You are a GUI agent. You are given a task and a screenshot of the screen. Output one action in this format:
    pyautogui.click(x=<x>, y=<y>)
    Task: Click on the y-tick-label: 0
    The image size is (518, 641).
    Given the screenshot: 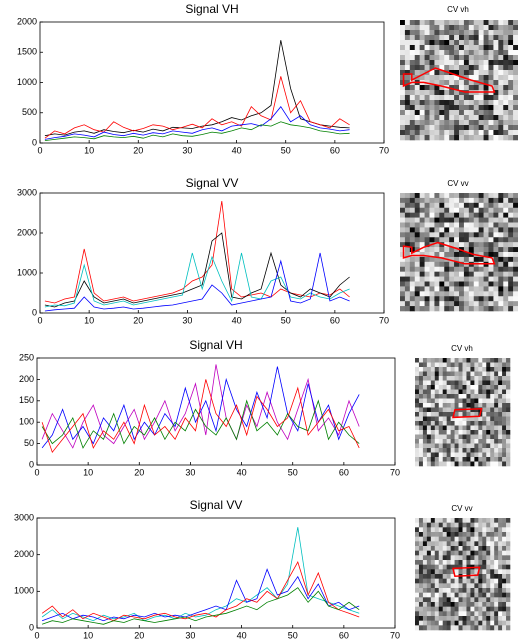 What is the action you would take?
    pyautogui.click(x=34, y=142)
    